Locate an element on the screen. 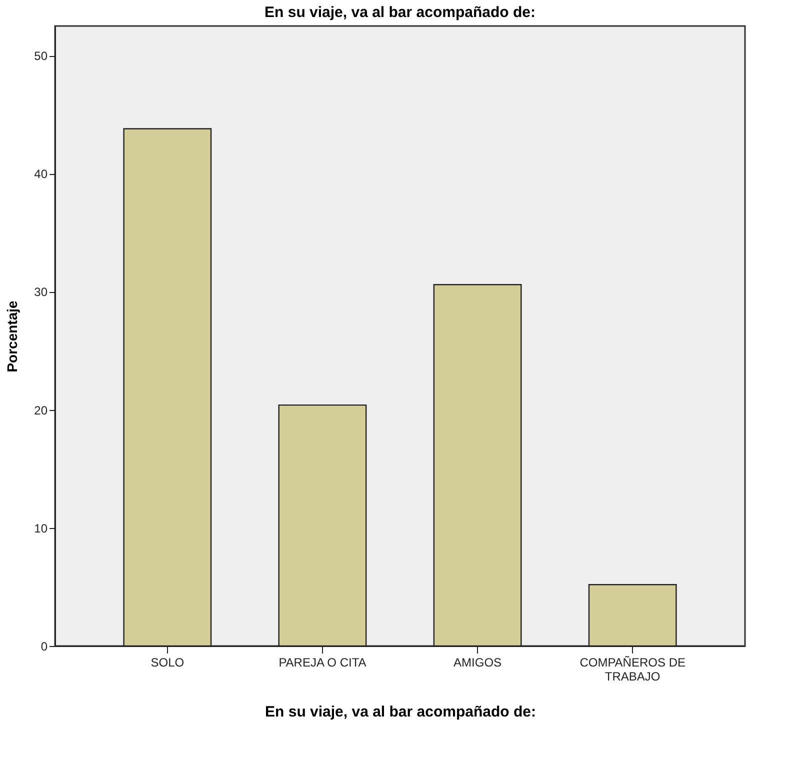 The width and height of the screenshot is (793, 773). x-tick-label: COMPAÑEROS DE TRABAJO is located at coordinates (633, 670).